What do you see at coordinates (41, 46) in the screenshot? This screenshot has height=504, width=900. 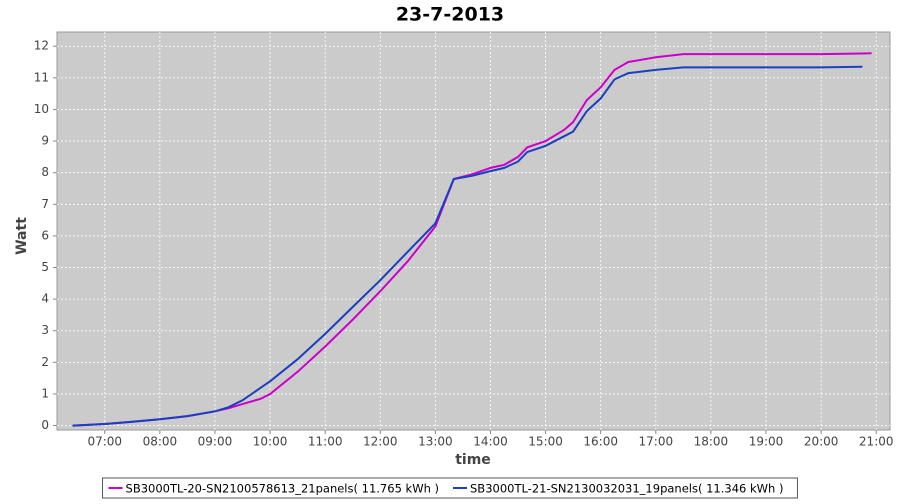 I see `y-tick-label: 12` at bounding box center [41, 46].